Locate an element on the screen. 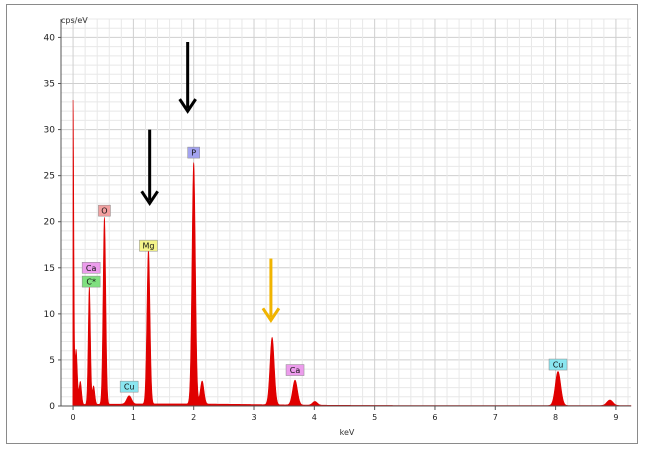 This screenshot has width=645, height=450. element-label: P is located at coordinates (193, 153).